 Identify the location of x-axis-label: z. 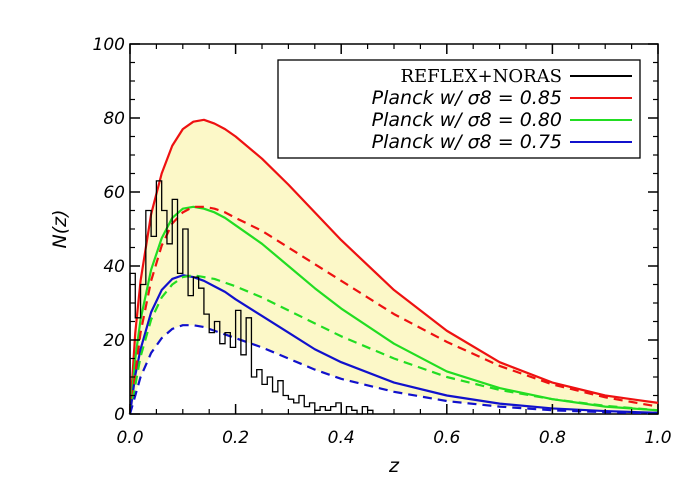
(394, 466).